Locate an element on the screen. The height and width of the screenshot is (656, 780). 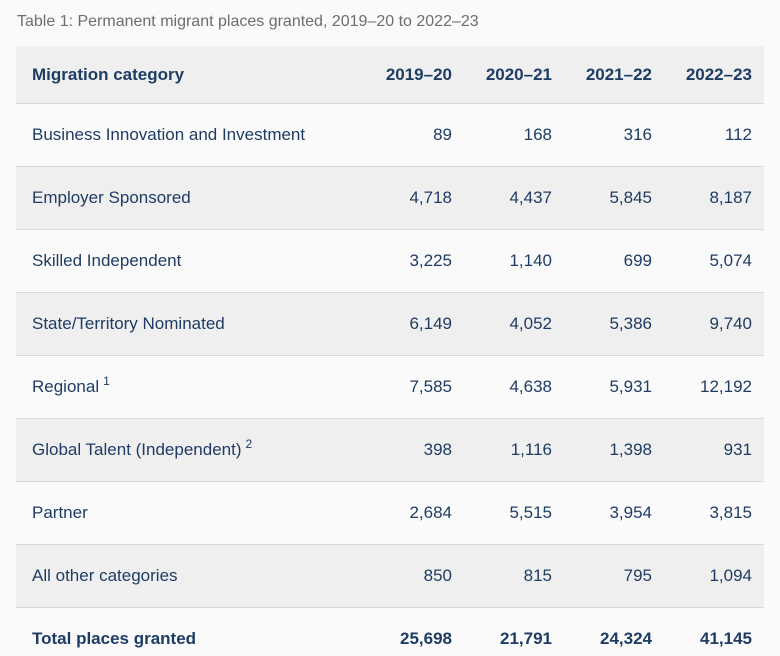
value-cell: 7,585 is located at coordinates (414, 387).